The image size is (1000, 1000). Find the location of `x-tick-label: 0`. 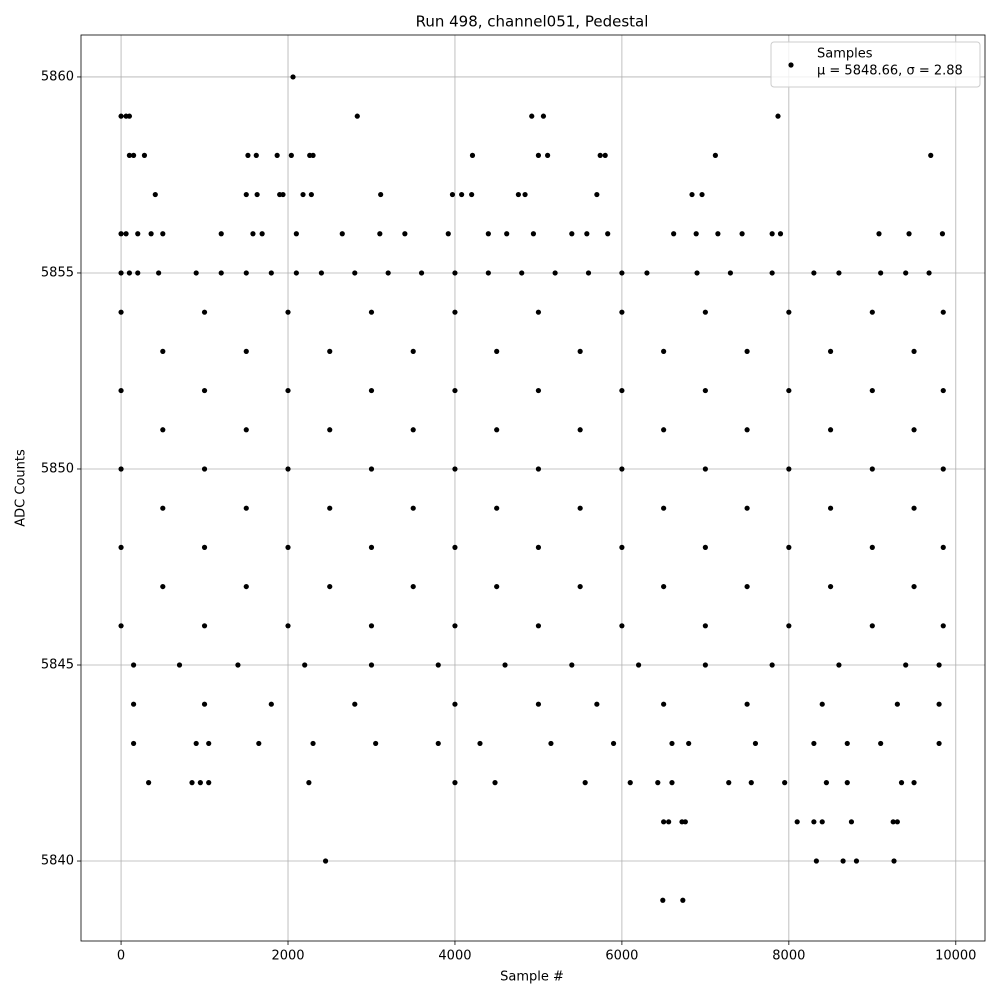

x-tick-label: 0 is located at coordinates (121, 956).